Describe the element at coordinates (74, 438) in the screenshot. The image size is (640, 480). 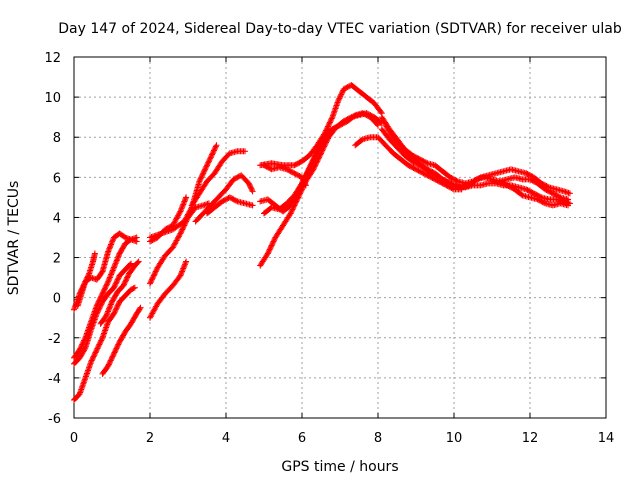
I see `x-tick-label: 0` at that location.